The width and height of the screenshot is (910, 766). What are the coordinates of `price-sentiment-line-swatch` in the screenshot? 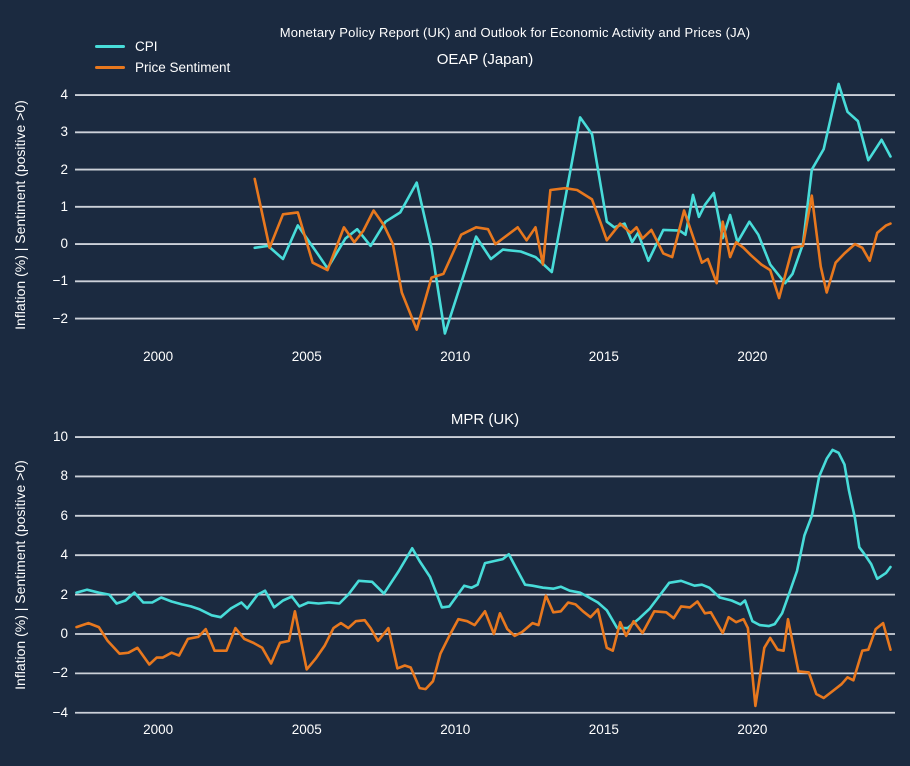 It's located at (110, 67).